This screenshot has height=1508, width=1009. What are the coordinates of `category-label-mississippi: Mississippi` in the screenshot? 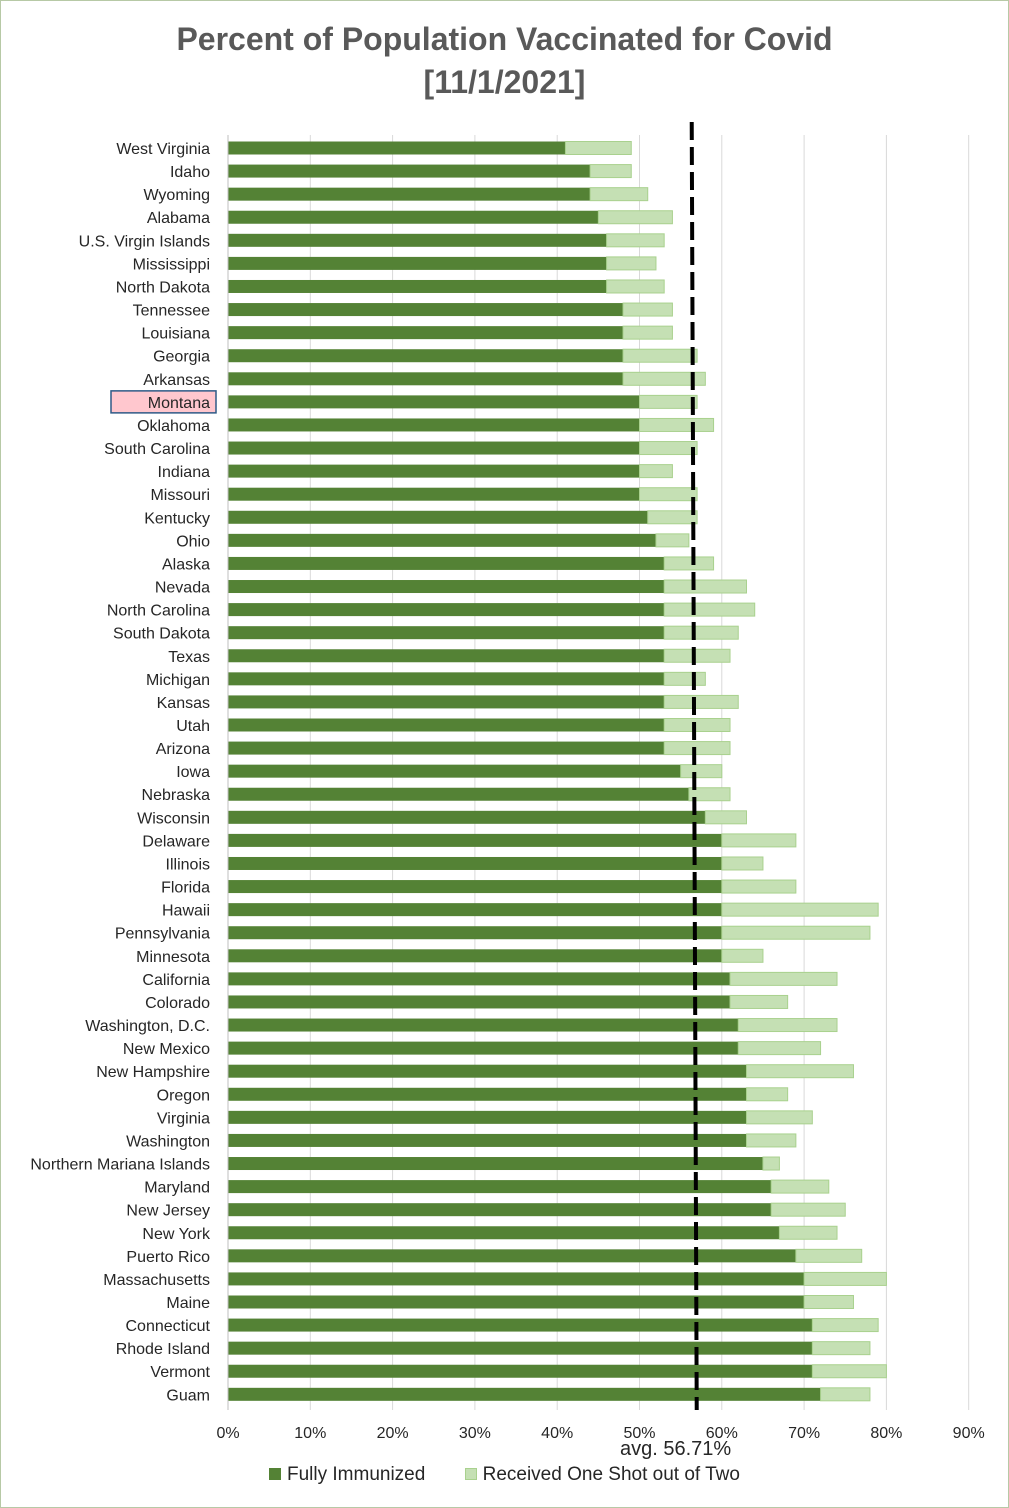 It's located at (171, 264).